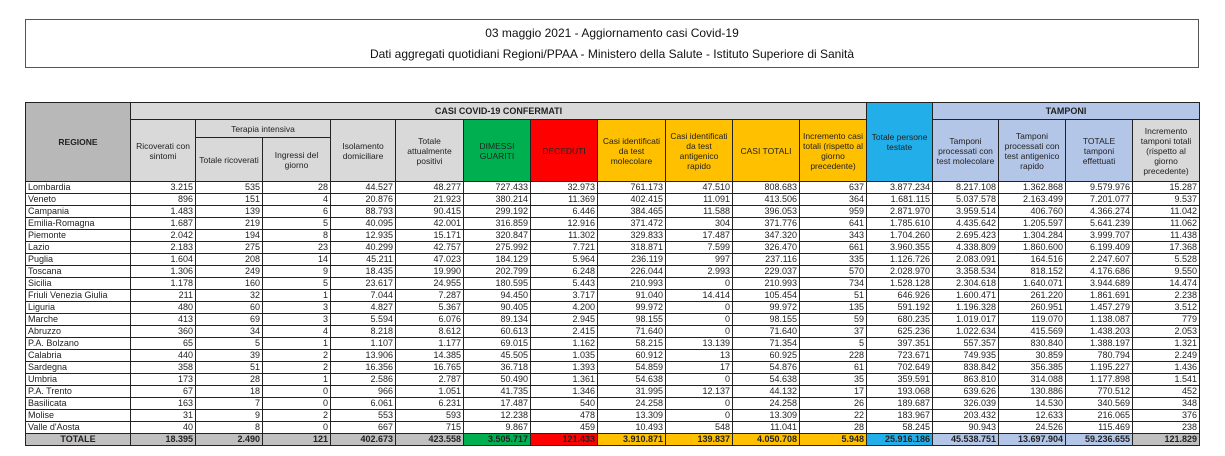 The height and width of the screenshot is (456, 1225). What do you see at coordinates (965, 283) in the screenshot?
I see `table-cell: 2.304.618` at bounding box center [965, 283].